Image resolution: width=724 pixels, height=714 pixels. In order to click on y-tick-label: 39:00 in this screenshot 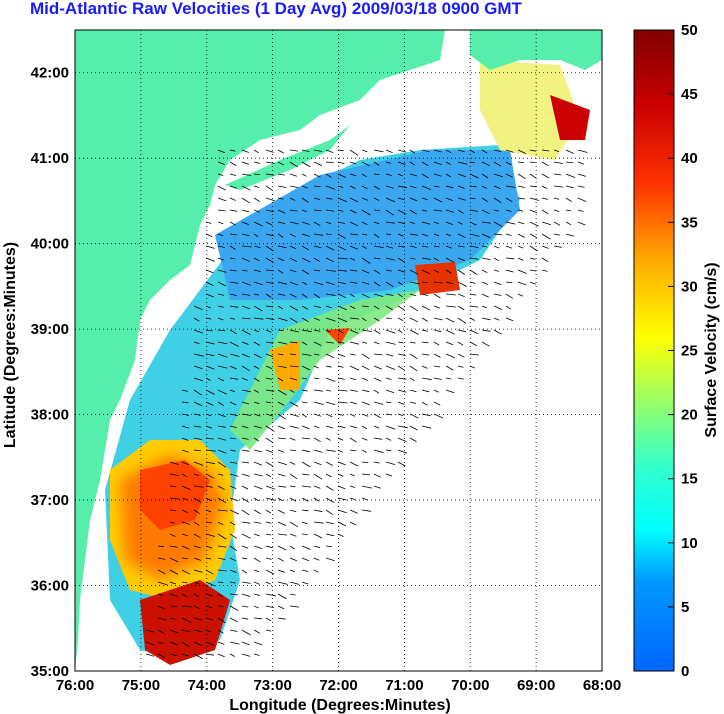, I will do `click(50, 329)`.